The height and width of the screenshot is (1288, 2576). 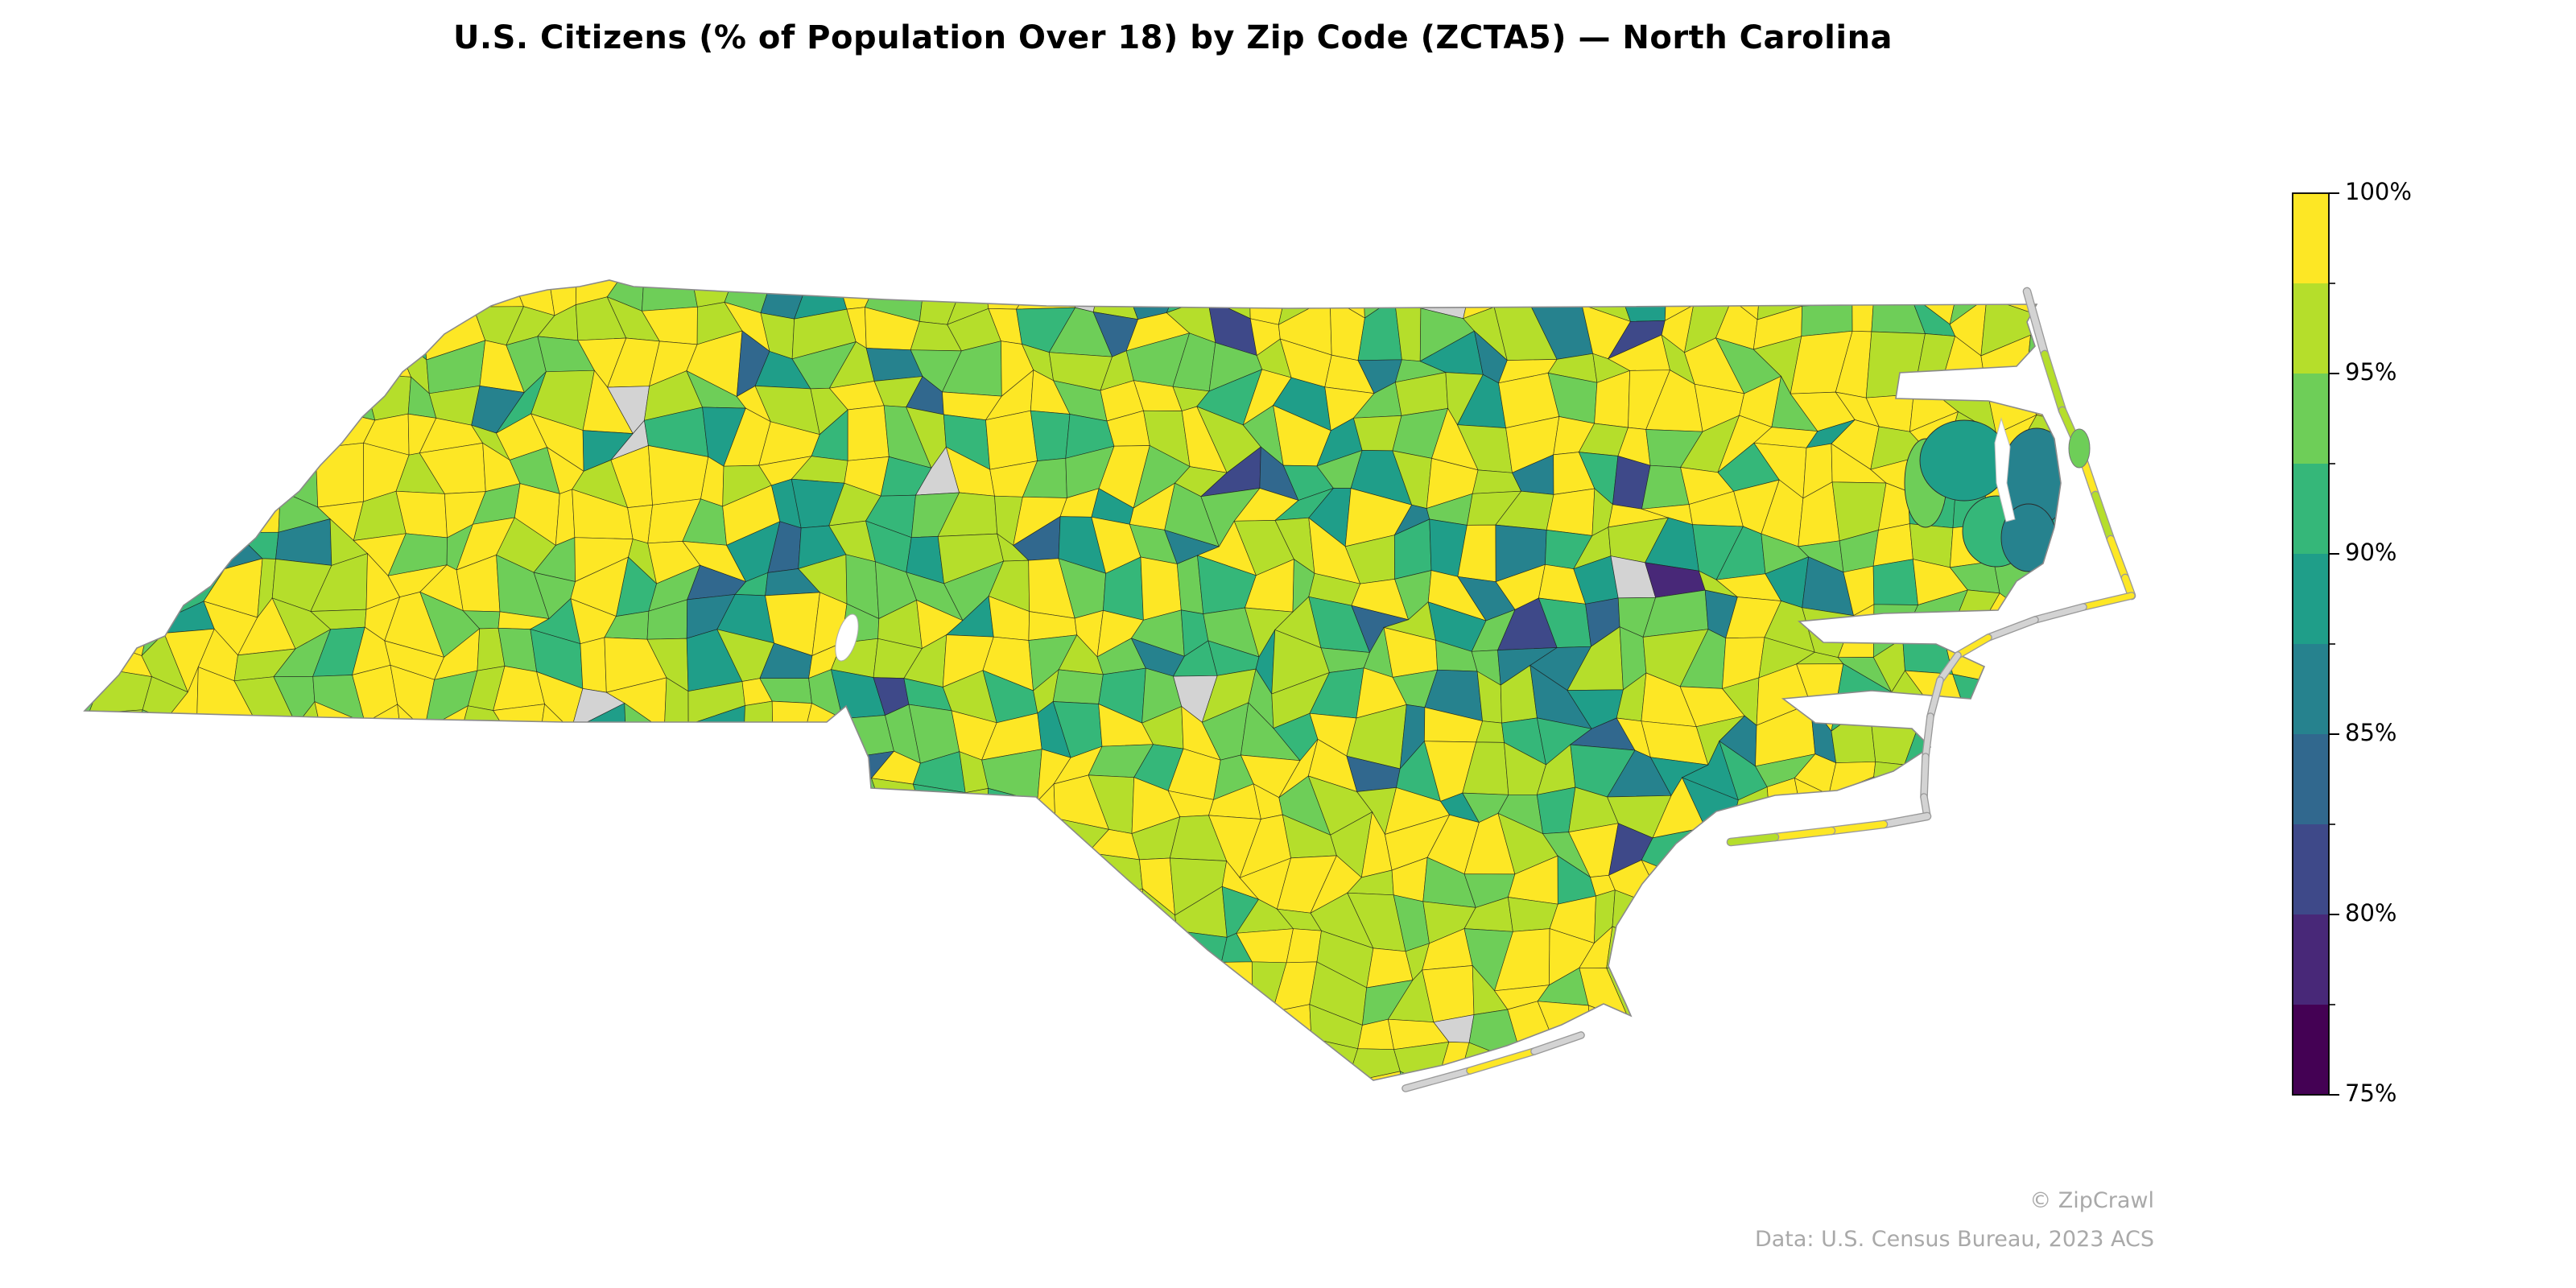 I want to click on colorbar-segment, so click(x=2311, y=959).